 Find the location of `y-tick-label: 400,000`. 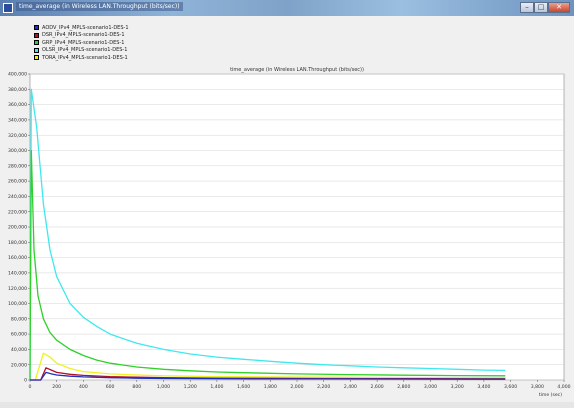

y-tick-label: 400,000 is located at coordinates (17, 75).